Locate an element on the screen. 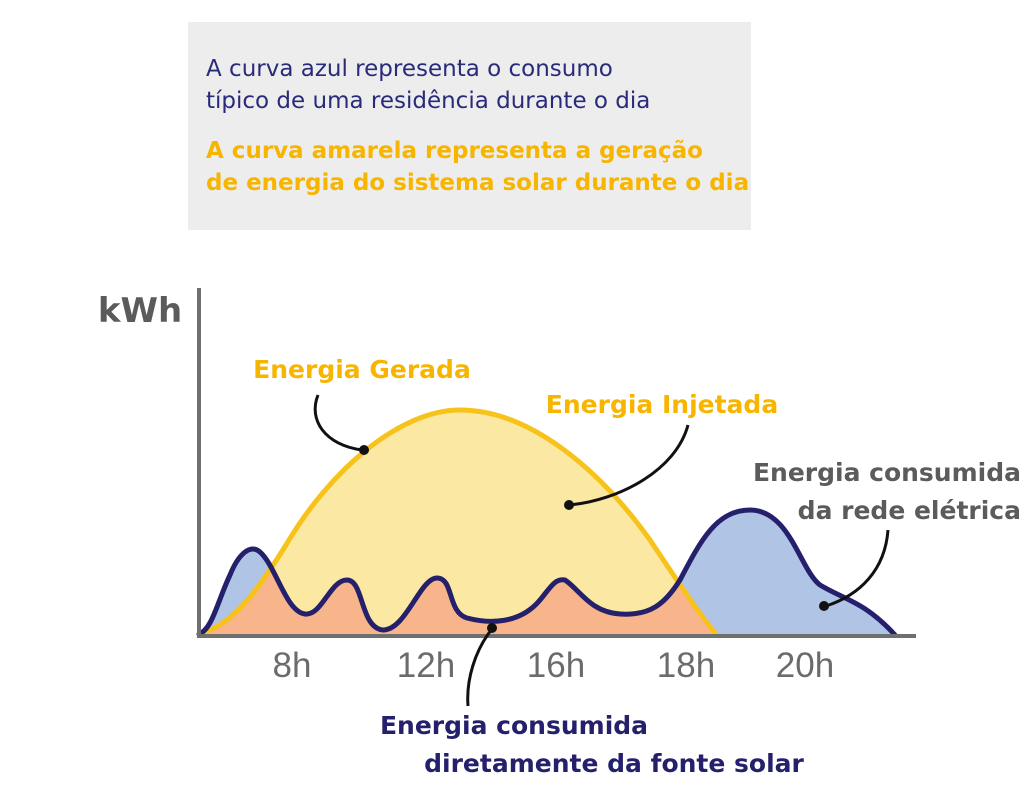  y-axis-label: kWh is located at coordinates (140, 311).